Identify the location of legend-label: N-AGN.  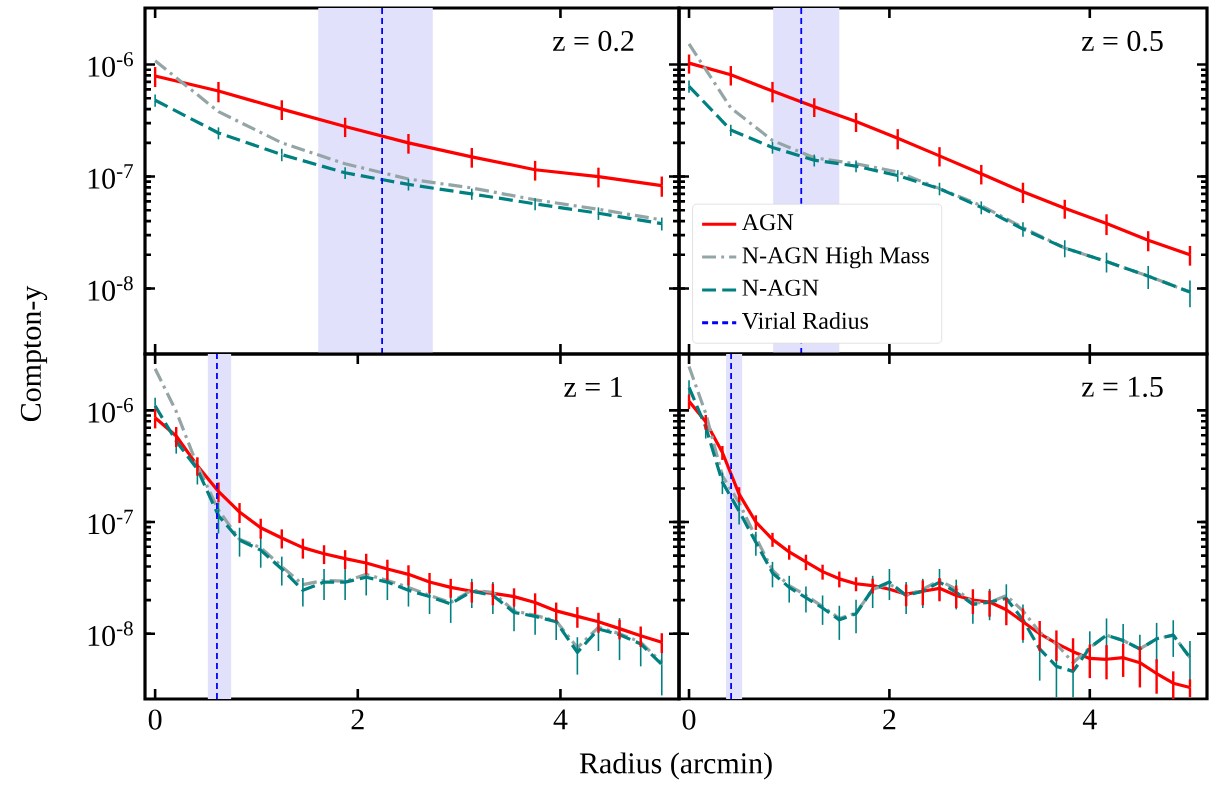
(780, 287).